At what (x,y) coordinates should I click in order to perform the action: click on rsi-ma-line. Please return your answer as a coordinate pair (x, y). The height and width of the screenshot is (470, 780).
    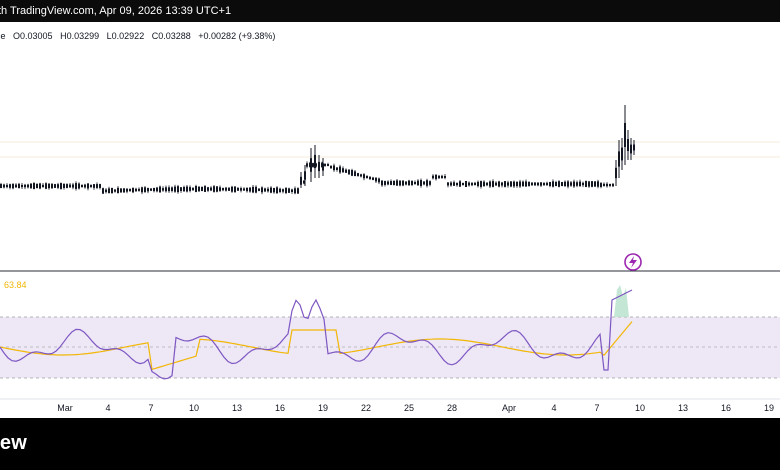
    Looking at the image, I should click on (316, 346).